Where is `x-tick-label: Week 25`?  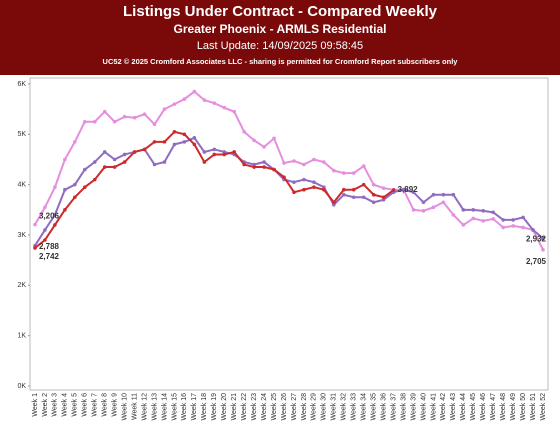 x-tick-label: Week 25 is located at coordinates (274, 407).